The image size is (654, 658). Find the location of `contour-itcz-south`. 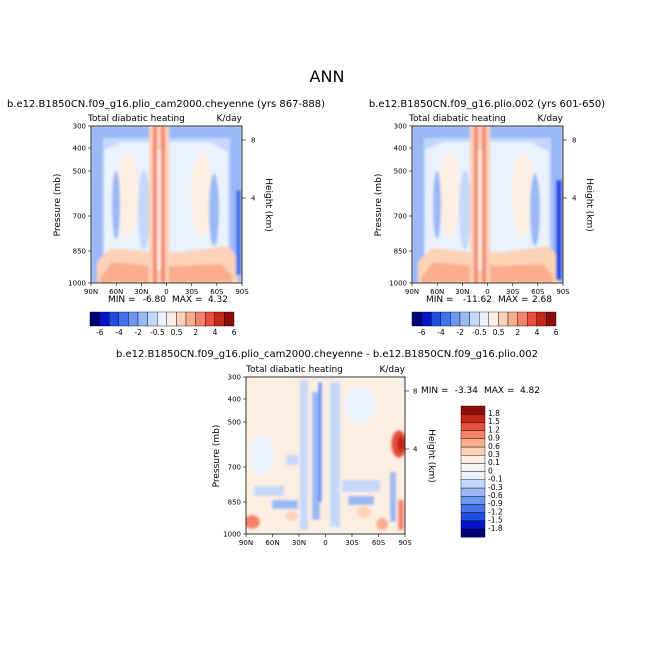

contour-itcz-south is located at coordinates (484, 204).